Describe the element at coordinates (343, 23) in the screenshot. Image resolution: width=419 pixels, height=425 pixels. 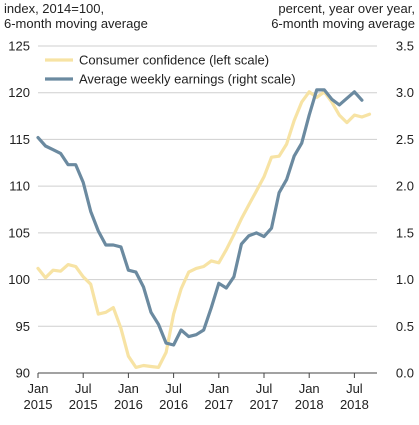
I see `right-axis-note-line-2: 6-month moving average` at that location.